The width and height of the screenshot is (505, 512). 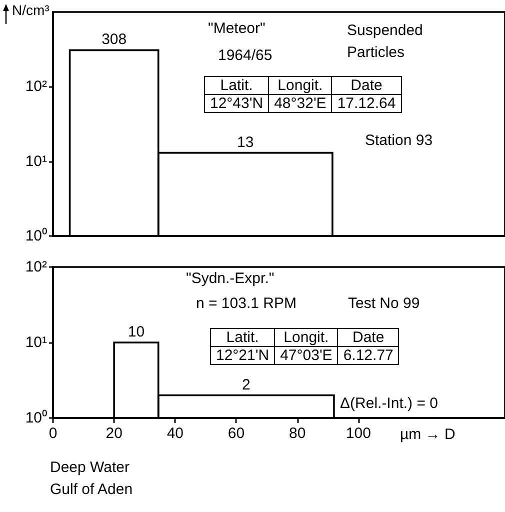 I want to click on data-label: 13, so click(x=245, y=142).